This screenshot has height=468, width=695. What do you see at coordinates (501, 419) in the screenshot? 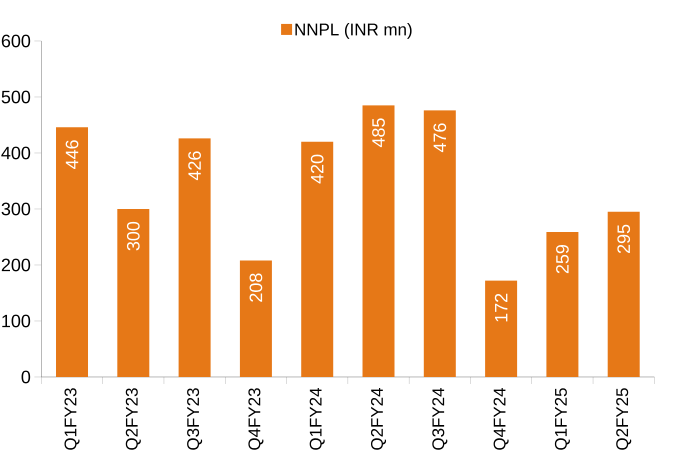
I see `x-tick-label: Q4FY24` at bounding box center [501, 419].